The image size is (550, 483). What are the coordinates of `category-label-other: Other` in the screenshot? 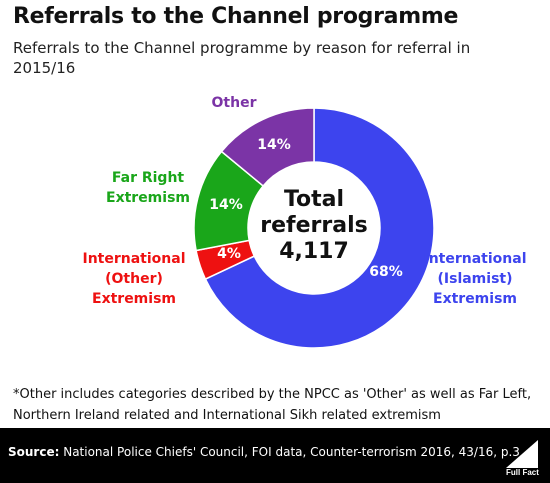 It's located at (234, 103).